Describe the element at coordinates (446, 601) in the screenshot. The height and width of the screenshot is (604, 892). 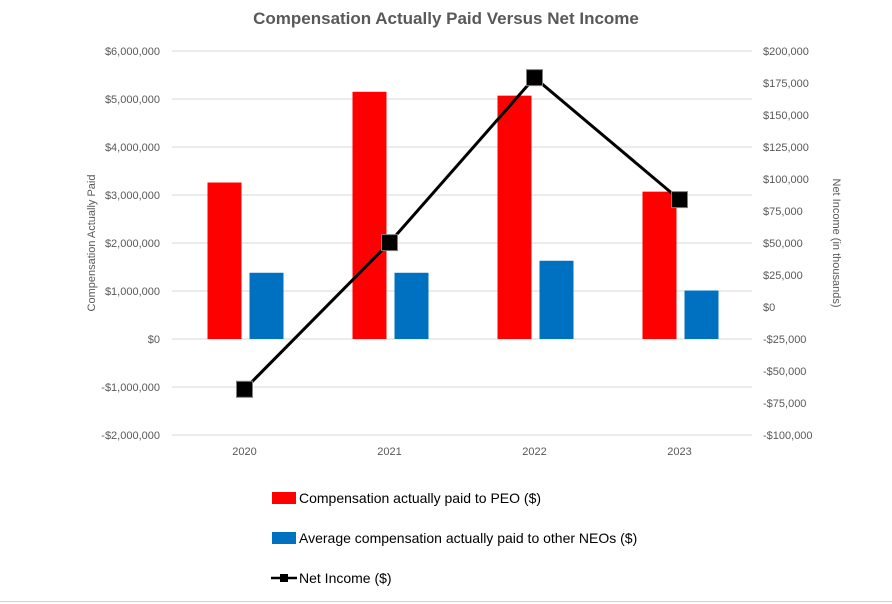
I see `bottom-border` at that location.